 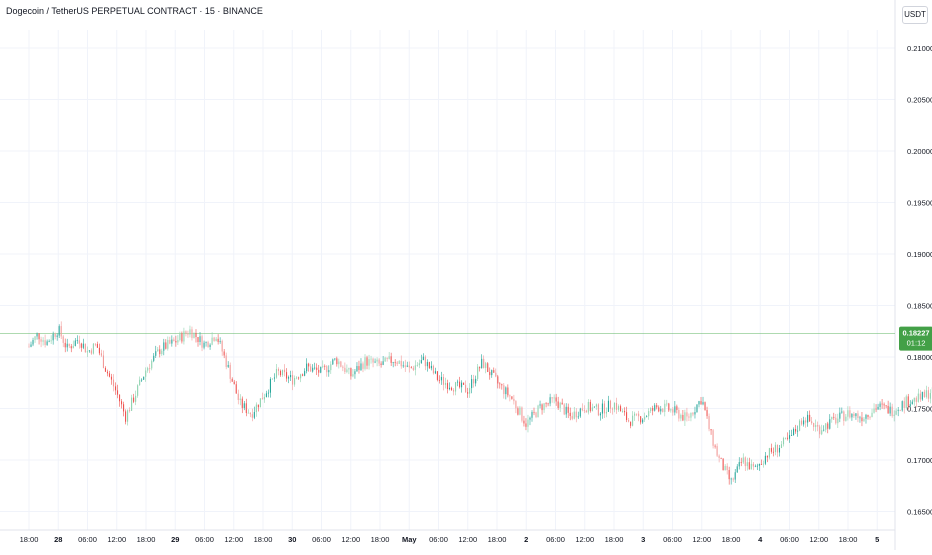 I want to click on y-tick-label: 0.20000, so click(x=919, y=151).